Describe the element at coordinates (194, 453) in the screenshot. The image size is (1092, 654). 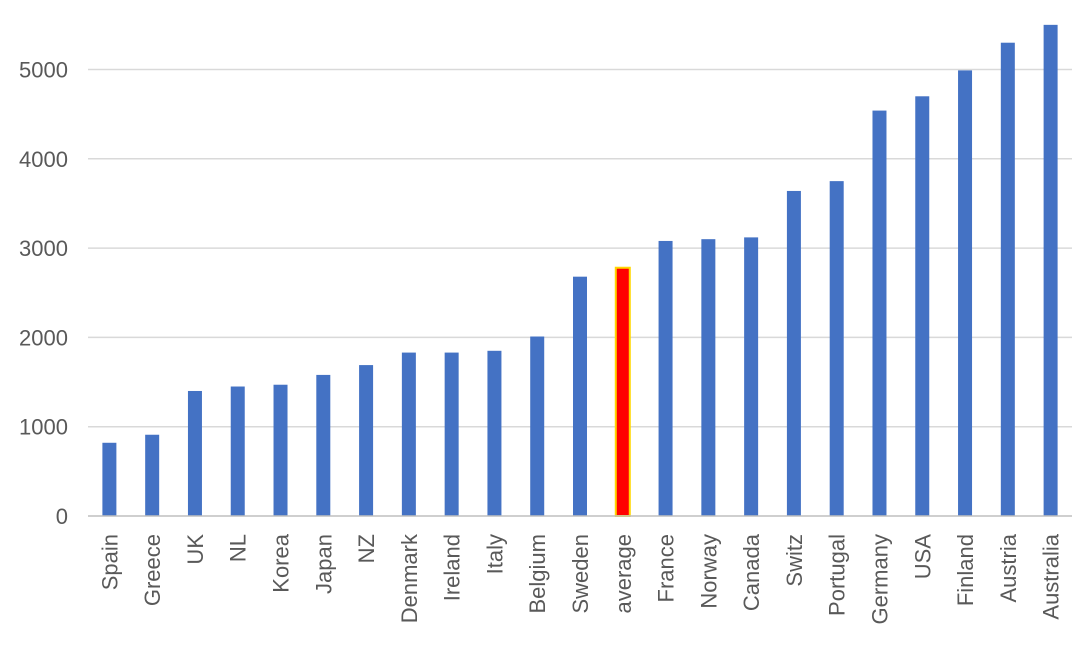
I see `bar-uk` at that location.